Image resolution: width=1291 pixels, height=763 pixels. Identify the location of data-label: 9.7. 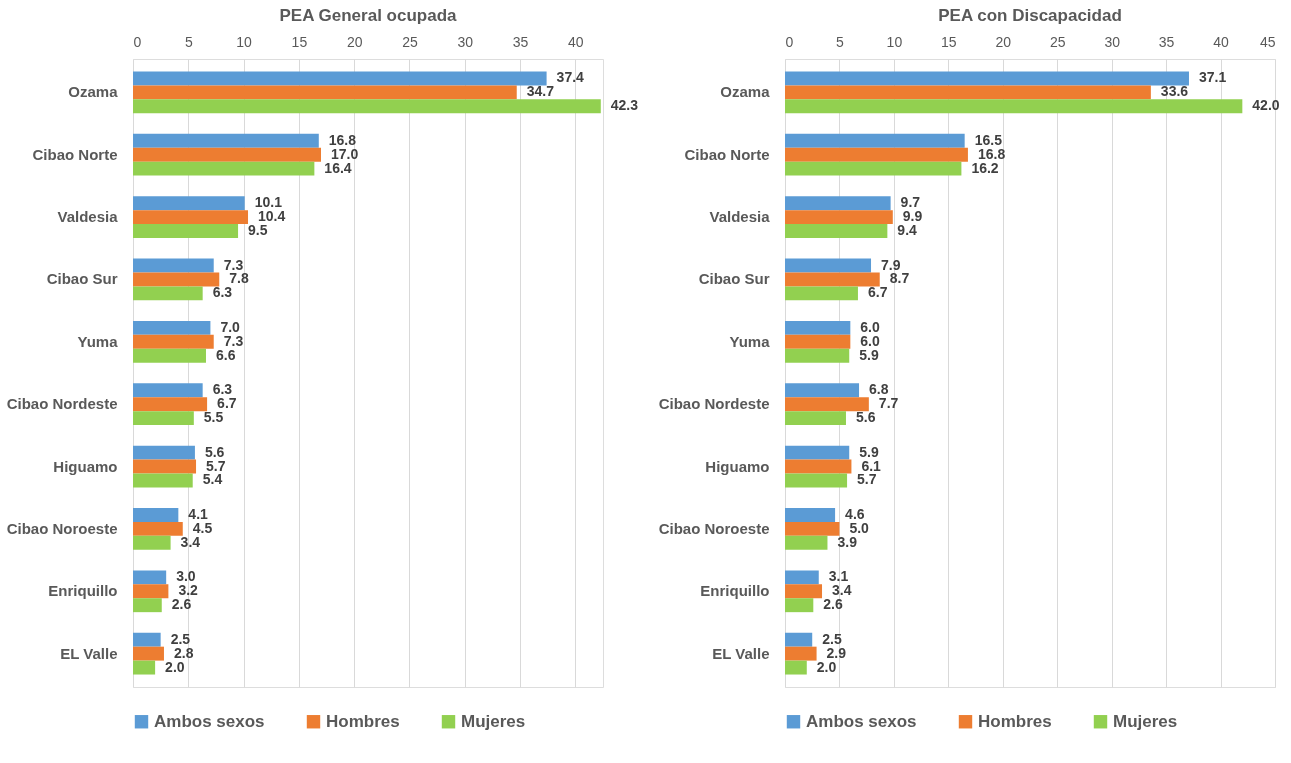
(910, 202).